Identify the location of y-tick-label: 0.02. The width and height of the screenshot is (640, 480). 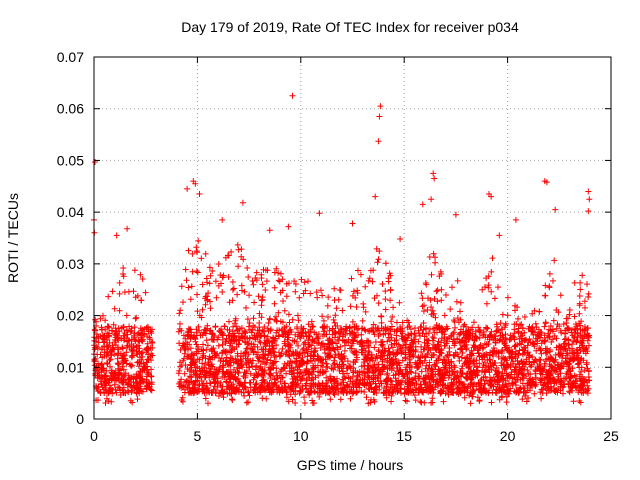
(70, 316).